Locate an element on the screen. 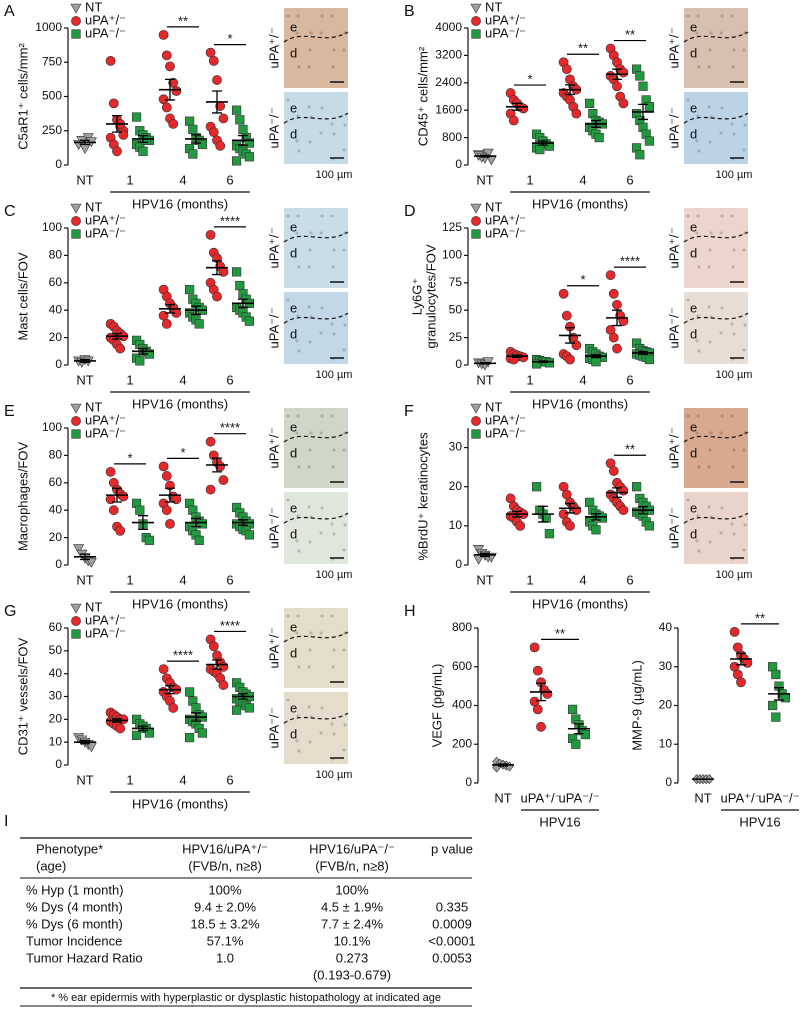 This screenshot has height=1009, width=800. y-axis-label: MMP-9 (µg/mL) is located at coordinates (636, 705).